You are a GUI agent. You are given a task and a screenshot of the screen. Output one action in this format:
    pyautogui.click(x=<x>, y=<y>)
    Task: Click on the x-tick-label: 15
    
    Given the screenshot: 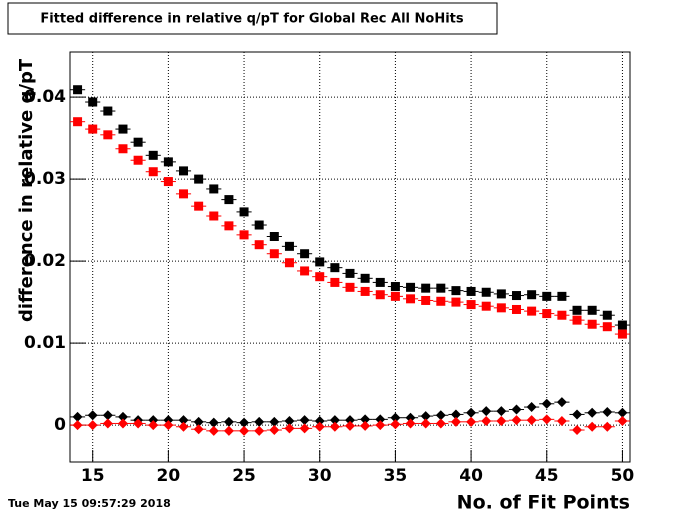 What is the action you would take?
    pyautogui.click(x=93, y=476)
    